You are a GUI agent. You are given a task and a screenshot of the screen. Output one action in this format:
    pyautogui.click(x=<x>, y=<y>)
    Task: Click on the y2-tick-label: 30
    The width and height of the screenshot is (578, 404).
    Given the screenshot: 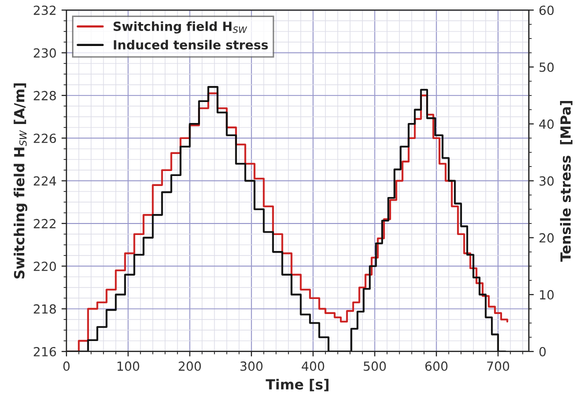 What is the action you would take?
    pyautogui.click(x=547, y=181)
    